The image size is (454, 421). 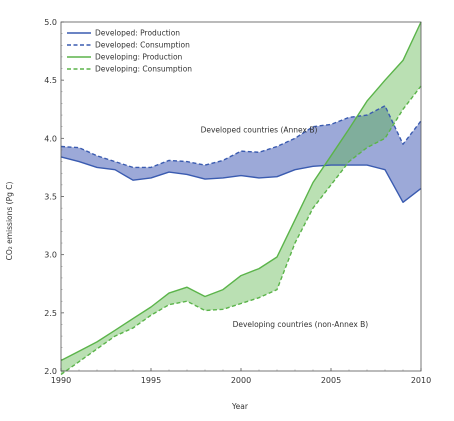 I want to click on annotation-developed: Developed countries (Annex B), so click(x=259, y=130).